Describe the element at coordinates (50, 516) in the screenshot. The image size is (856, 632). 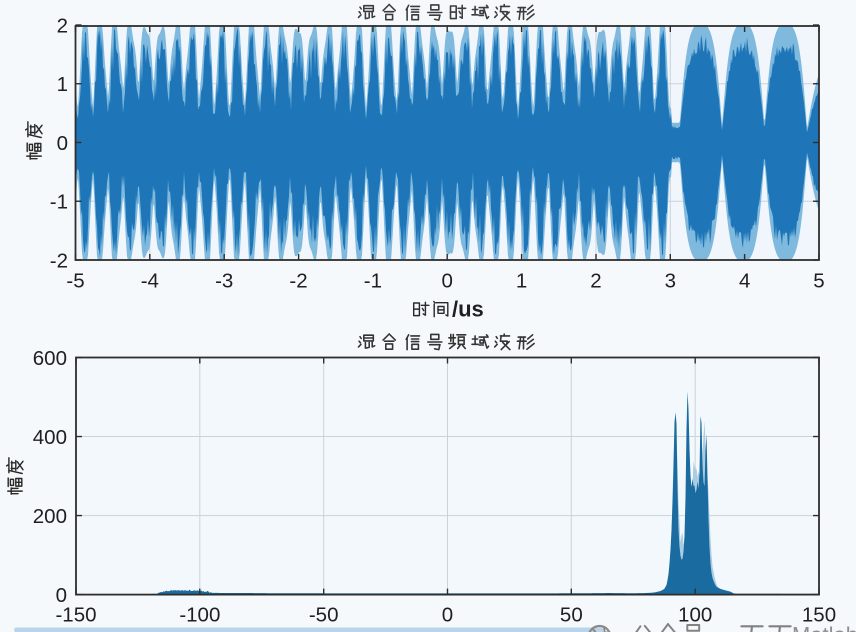
I see `svg-text: 200` at that location.